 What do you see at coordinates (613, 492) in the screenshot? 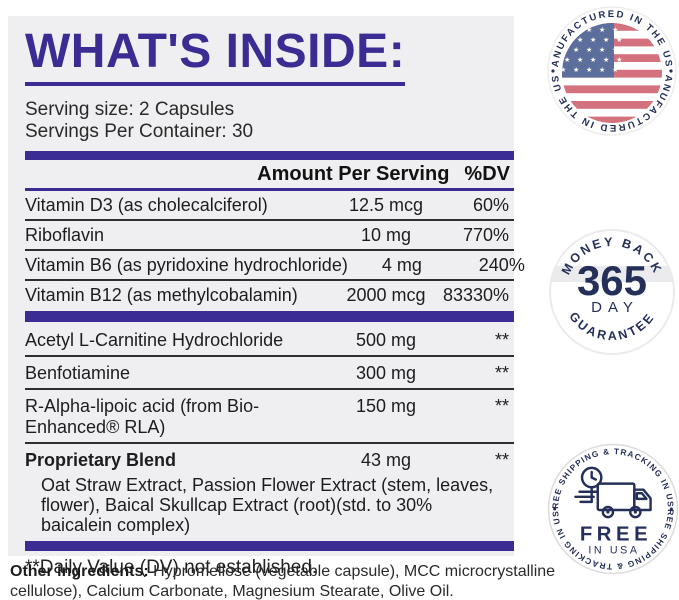
I see `delivery-truck-icon` at bounding box center [613, 492].